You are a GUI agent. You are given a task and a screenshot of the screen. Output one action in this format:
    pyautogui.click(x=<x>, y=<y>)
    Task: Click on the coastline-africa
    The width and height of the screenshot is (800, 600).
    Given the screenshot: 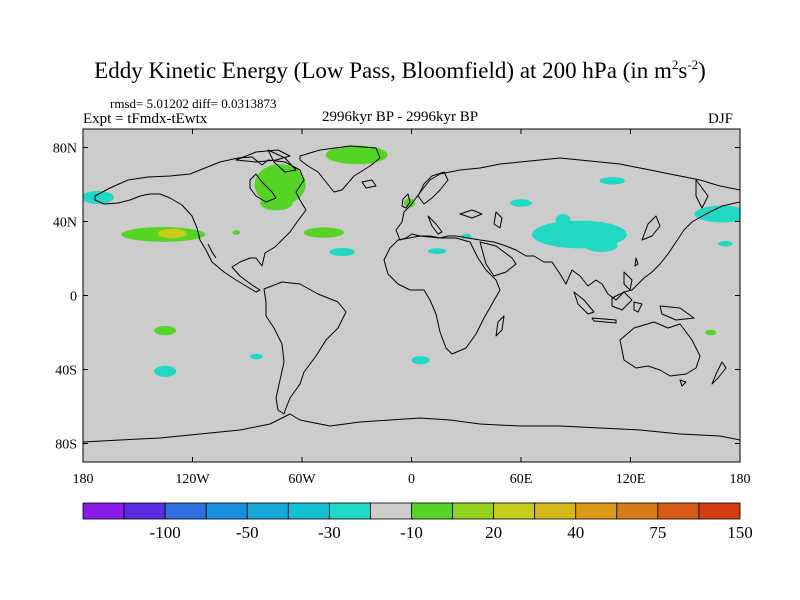 What is the action you would take?
    pyautogui.click(x=442, y=295)
    